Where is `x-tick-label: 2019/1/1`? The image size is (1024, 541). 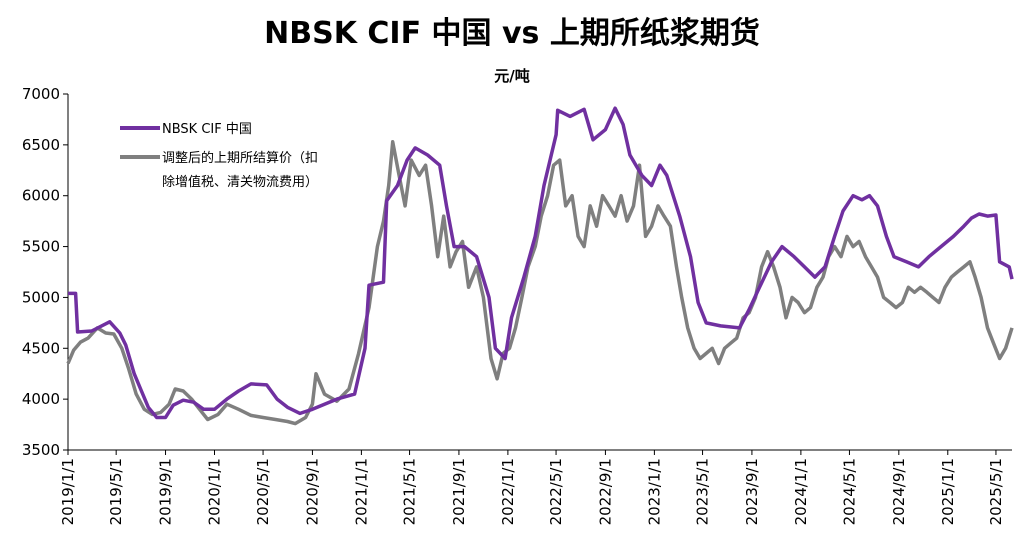 x-tick-label: 2019/1/1 is located at coordinates (68, 491).